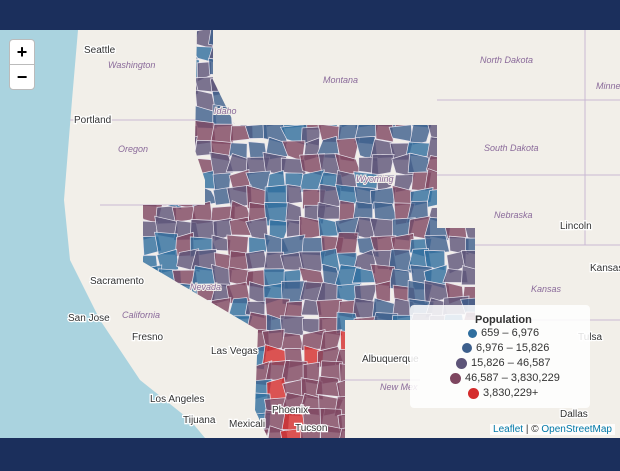 This screenshot has width=620, height=471. Describe the element at coordinates (512, 378) in the screenshot. I see `legend-label: 46,587 – 3,830,229` at that location.